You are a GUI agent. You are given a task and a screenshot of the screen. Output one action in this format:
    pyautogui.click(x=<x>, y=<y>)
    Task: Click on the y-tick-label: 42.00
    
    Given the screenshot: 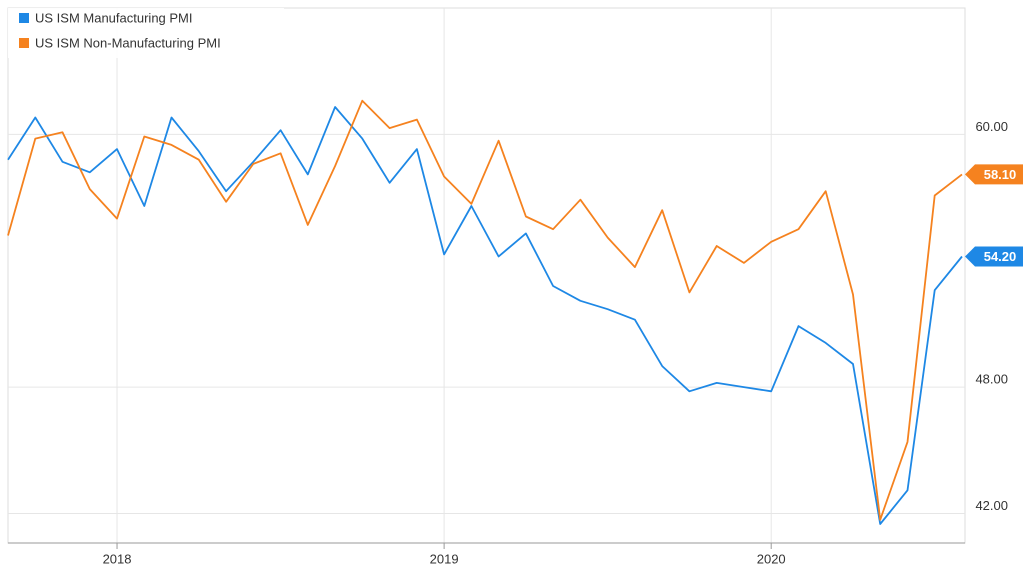 What is the action you would take?
    pyautogui.click(x=991, y=505)
    